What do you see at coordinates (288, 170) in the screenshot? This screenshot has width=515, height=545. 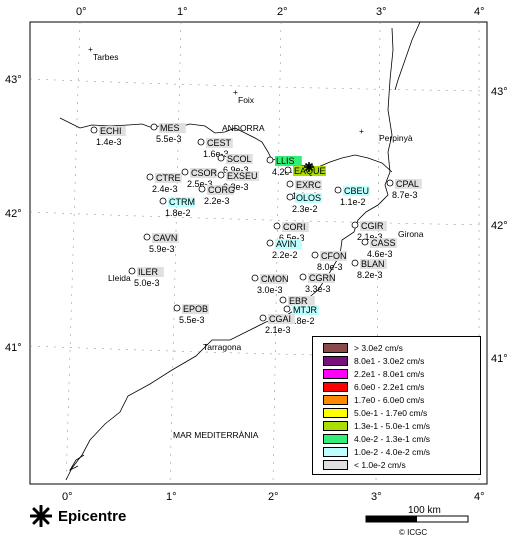 I see `station-marker-eaque` at bounding box center [288, 170].